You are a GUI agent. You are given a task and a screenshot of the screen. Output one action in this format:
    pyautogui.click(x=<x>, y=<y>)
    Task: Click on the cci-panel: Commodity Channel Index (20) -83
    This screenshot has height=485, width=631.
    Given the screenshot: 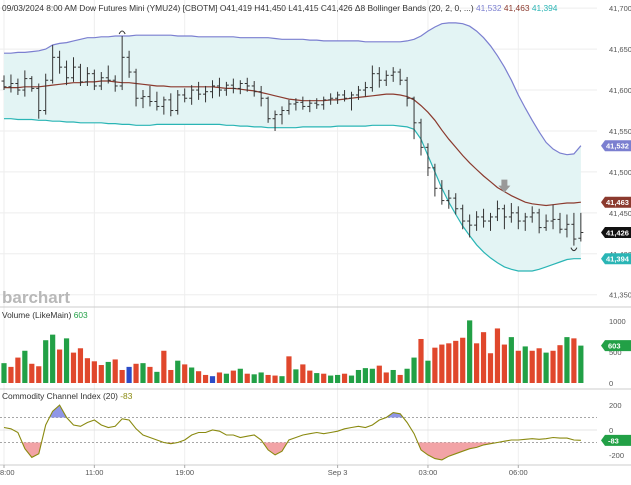 What is the action you would take?
    pyautogui.click(x=298, y=426)
    